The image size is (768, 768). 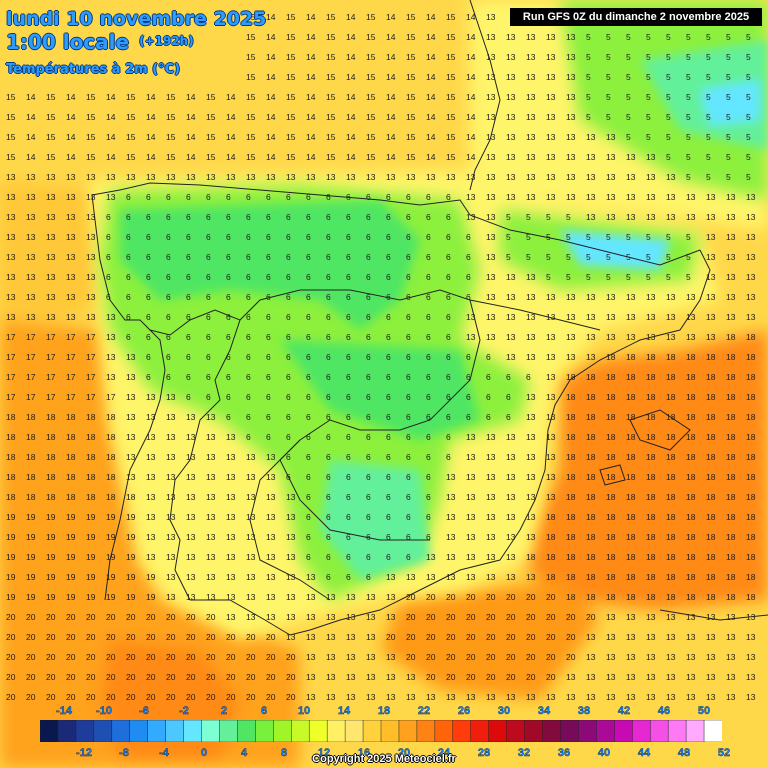 I want to click on legend-label: 8, so click(x=284, y=753).